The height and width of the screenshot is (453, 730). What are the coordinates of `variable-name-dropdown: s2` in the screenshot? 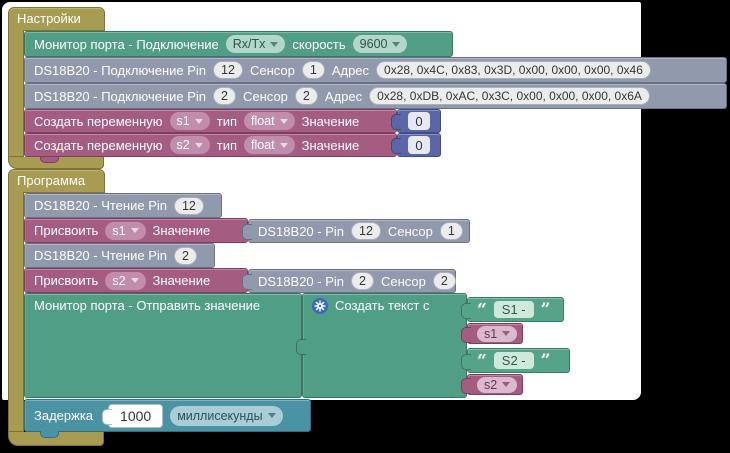 It's located at (189, 145).